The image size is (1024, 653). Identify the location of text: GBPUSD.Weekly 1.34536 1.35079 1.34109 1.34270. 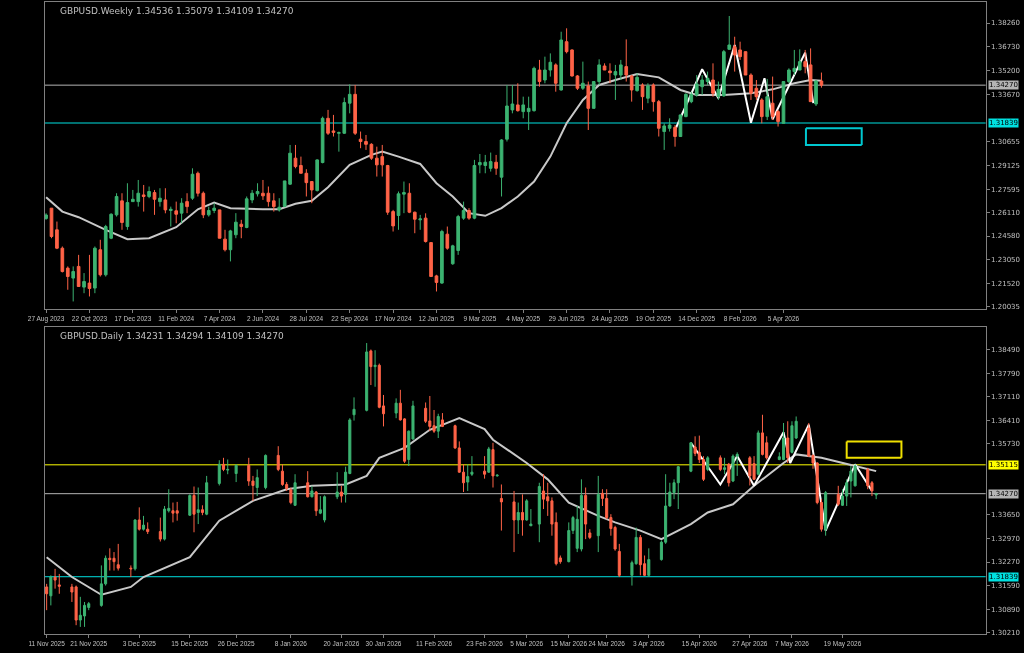
(177, 11).